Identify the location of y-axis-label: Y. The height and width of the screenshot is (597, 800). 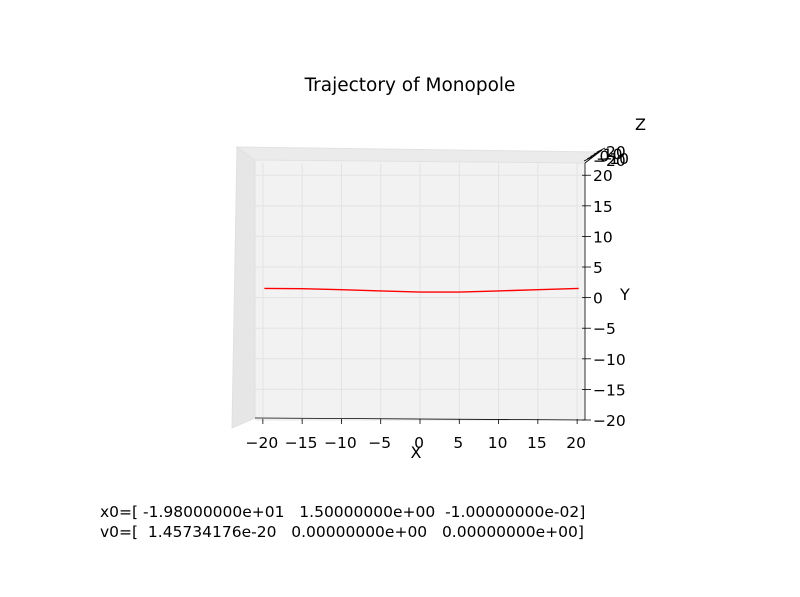
(624, 294).